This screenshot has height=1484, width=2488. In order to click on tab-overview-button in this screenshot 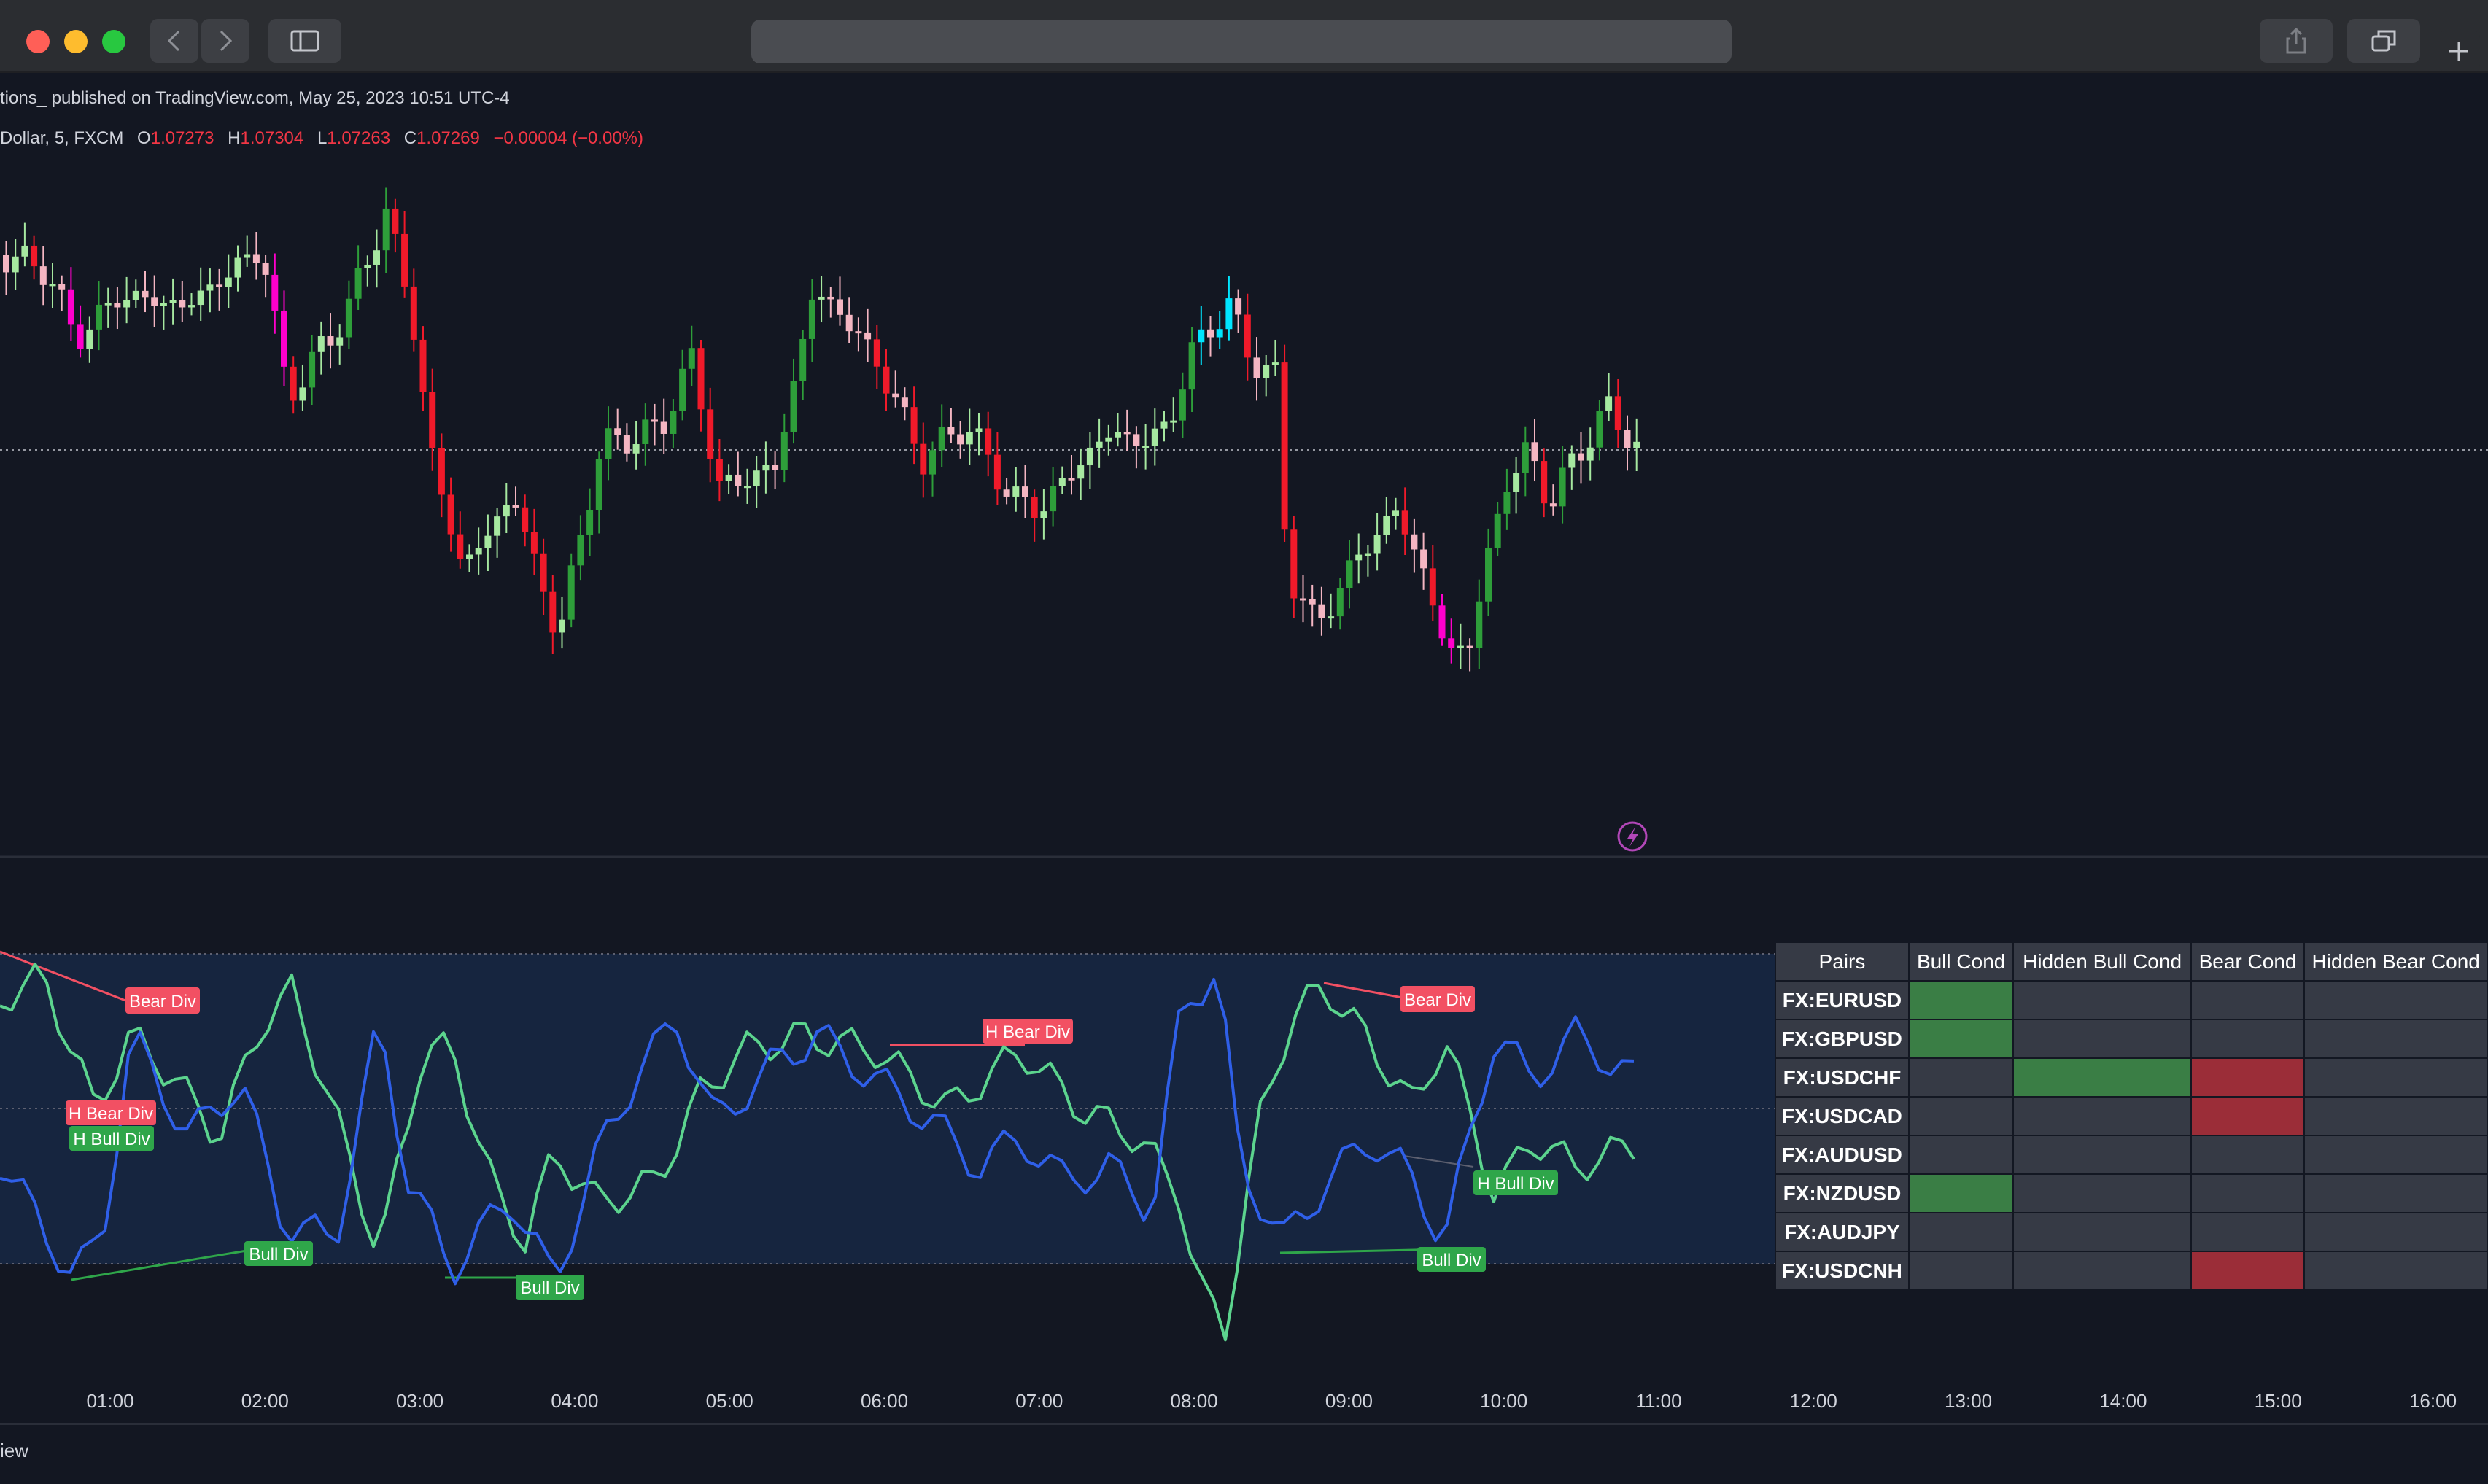, I will do `click(2383, 41)`.